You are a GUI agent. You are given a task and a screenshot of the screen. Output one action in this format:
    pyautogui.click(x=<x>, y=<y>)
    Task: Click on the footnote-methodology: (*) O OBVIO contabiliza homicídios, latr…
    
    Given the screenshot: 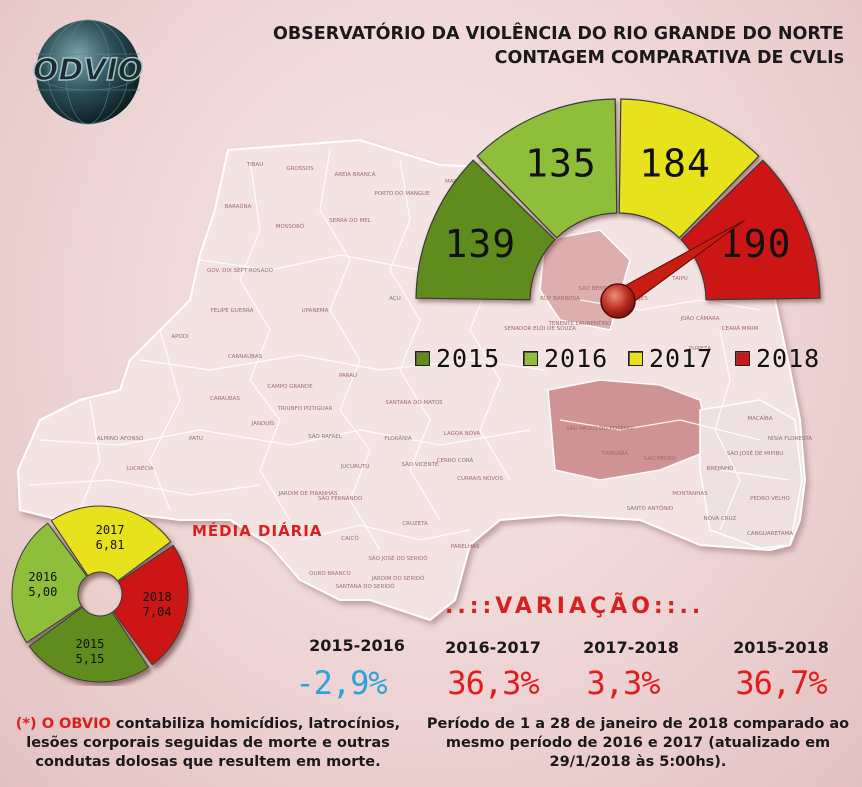 What is the action you would take?
    pyautogui.click(x=208, y=743)
    